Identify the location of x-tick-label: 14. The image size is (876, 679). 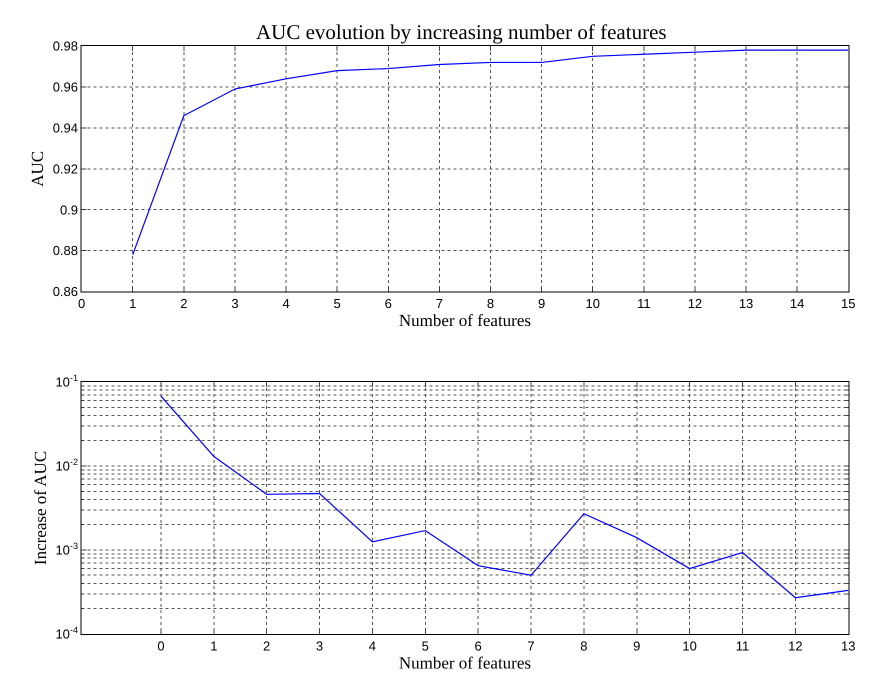
(797, 304).